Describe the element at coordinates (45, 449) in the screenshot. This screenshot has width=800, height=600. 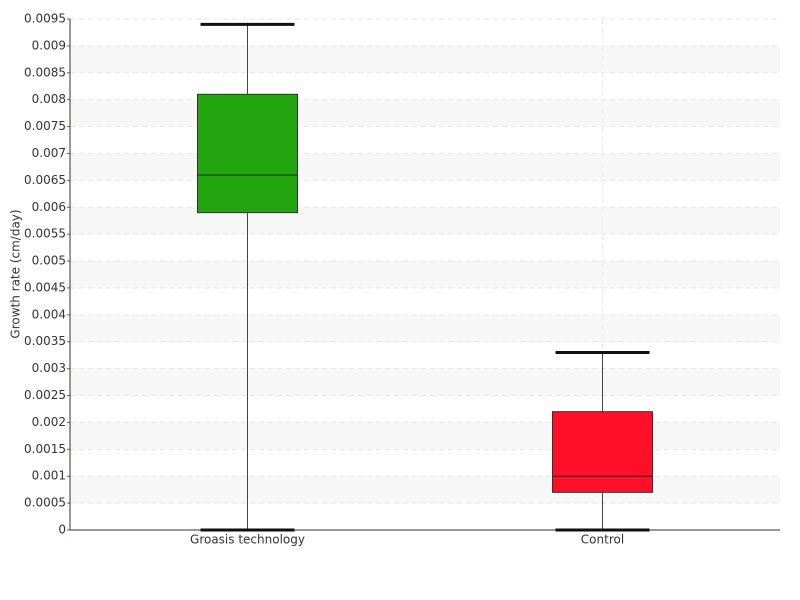
I see `y-tick-label: 0.0015` at that location.